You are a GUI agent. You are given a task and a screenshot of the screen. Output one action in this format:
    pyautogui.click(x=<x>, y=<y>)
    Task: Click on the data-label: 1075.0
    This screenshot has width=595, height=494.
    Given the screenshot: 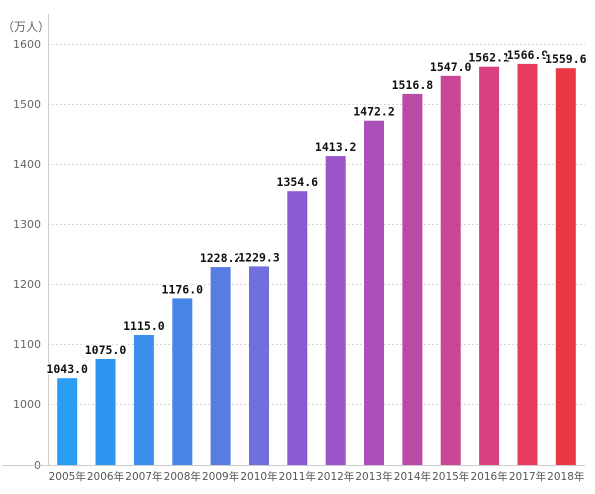 What is the action you would take?
    pyautogui.click(x=106, y=350)
    